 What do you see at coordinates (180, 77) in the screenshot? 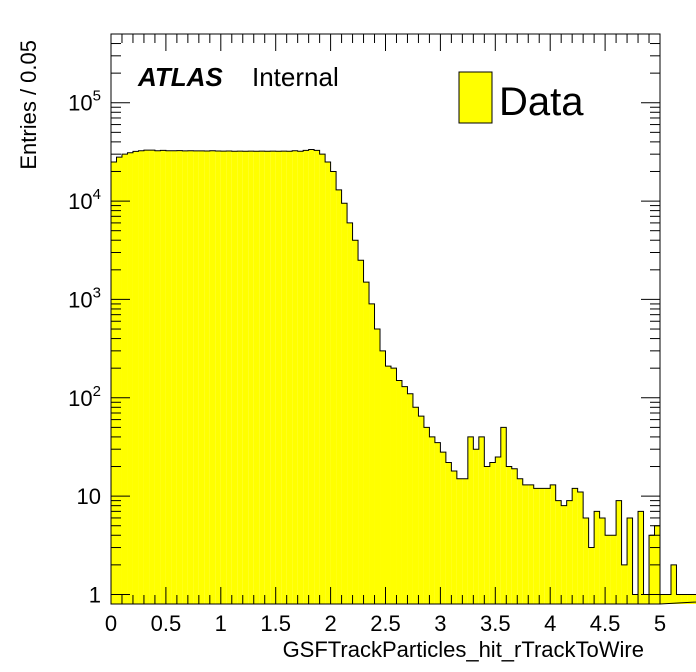
I see `atlas-label: ATLAS` at bounding box center [180, 77].